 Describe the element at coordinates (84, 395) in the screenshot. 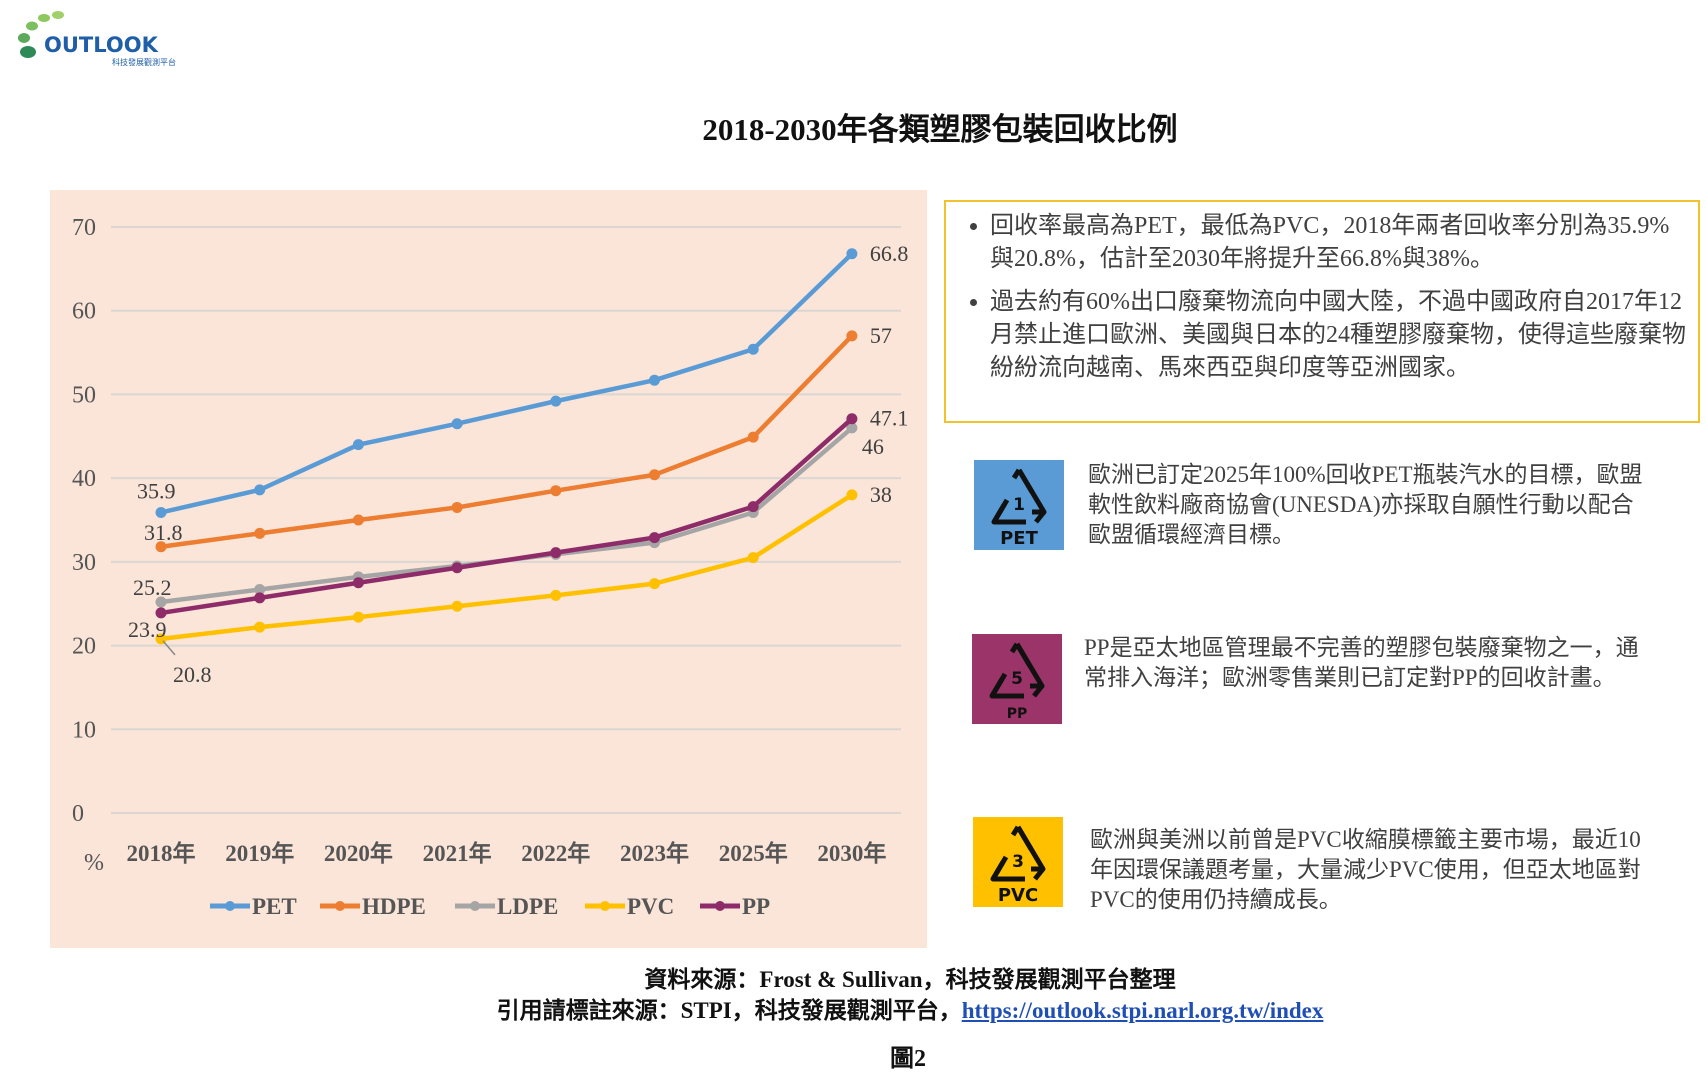

I see `y-tick-label: 50` at that location.